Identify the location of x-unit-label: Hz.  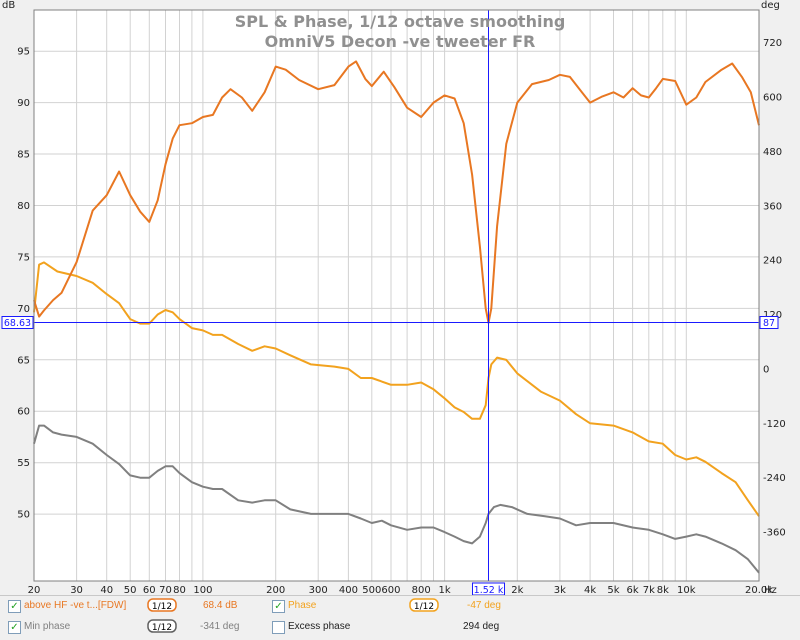
(770, 590).